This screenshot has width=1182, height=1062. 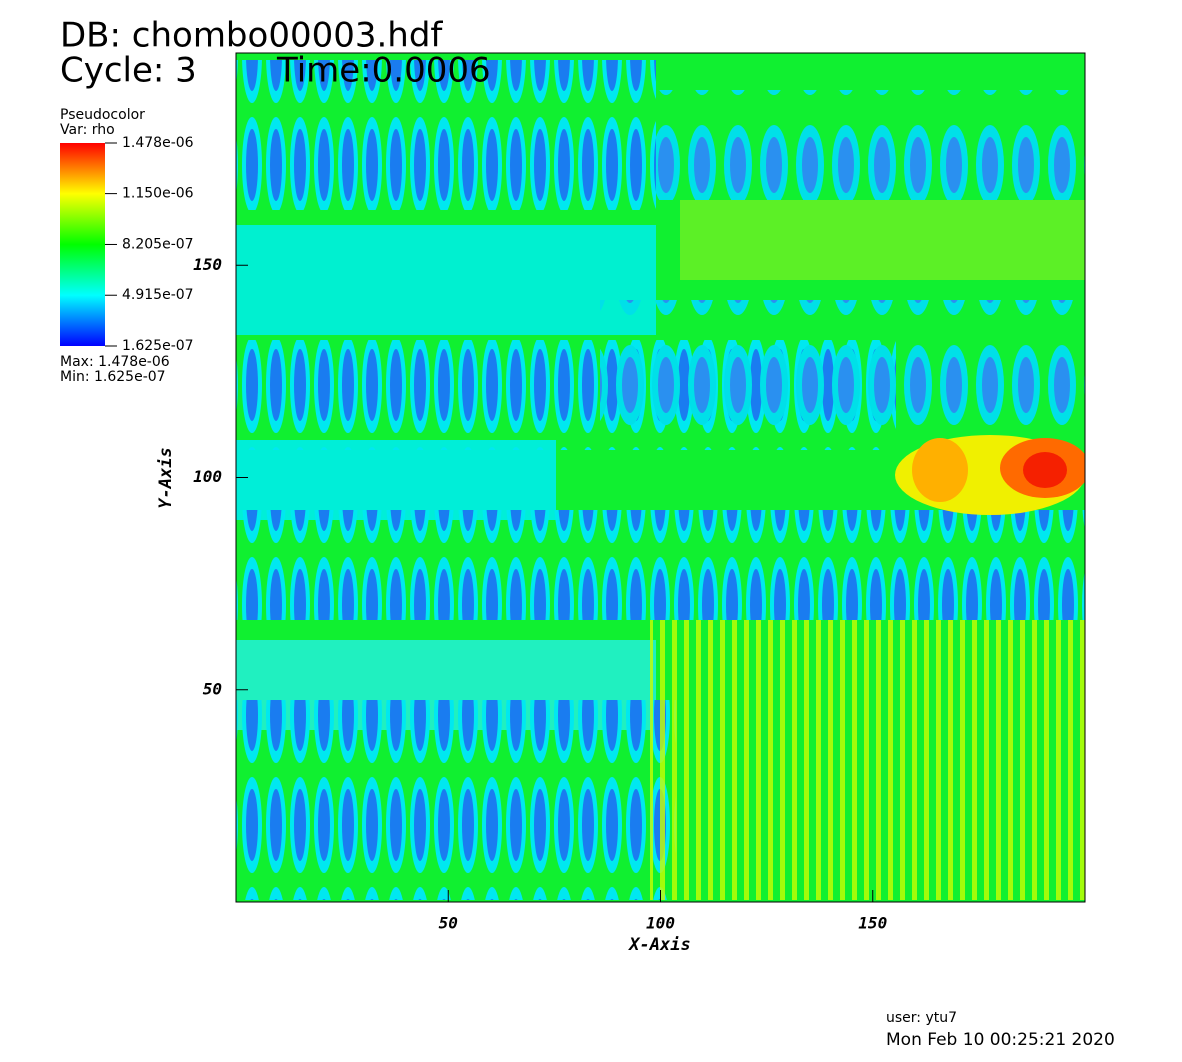 What do you see at coordinates (87, 130) in the screenshot?
I see `legend-var: Var: rho` at bounding box center [87, 130].